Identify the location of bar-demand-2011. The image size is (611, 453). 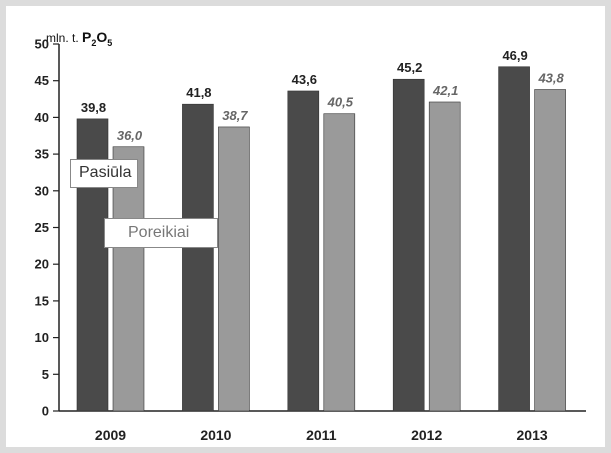
(339, 262).